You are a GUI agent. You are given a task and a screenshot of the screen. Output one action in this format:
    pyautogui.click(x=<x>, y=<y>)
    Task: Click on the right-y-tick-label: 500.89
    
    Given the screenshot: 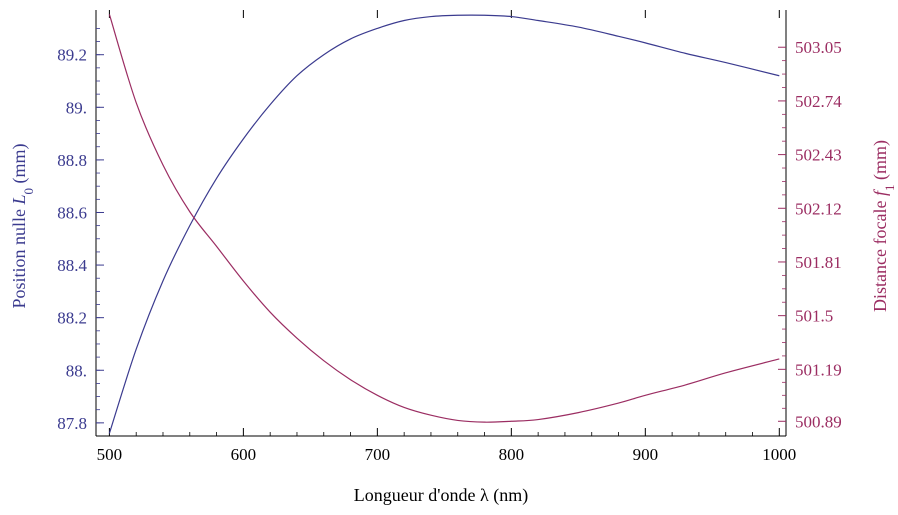 What is the action you would take?
    pyautogui.click(x=818, y=421)
    